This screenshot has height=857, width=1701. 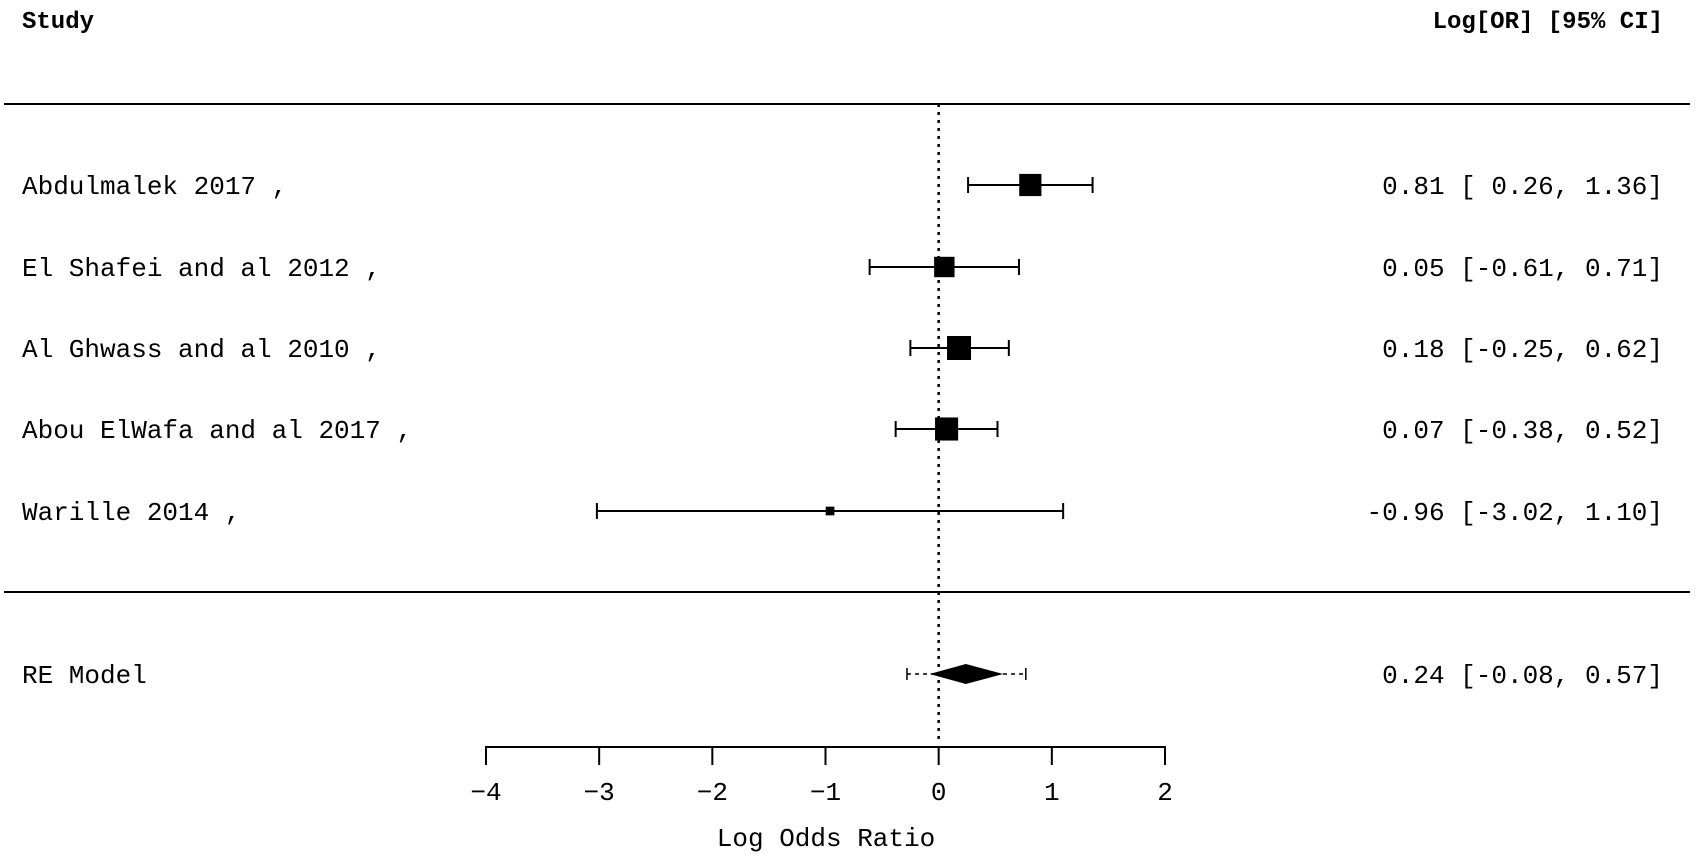 What do you see at coordinates (939, 793) in the screenshot?
I see `x-tick-label: 0` at bounding box center [939, 793].